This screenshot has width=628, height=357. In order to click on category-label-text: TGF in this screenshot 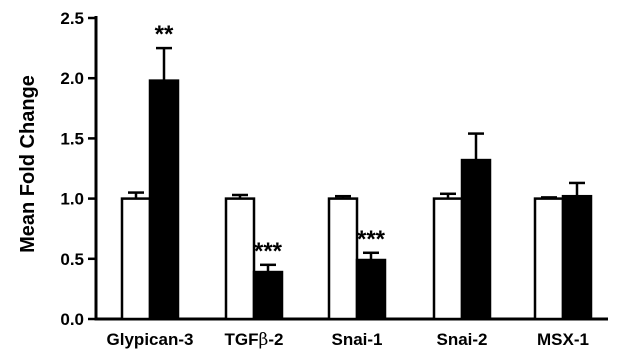, I will do `click(242, 339)`.